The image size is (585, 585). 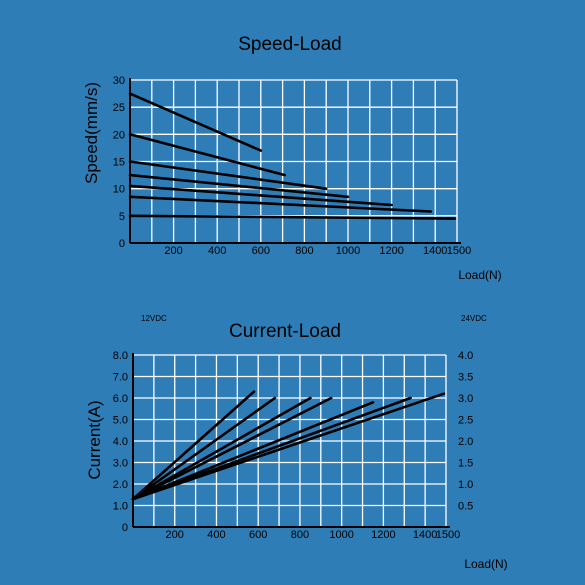 What do you see at coordinates (154, 318) in the screenshot?
I see `left-axis-note: 12VDC` at bounding box center [154, 318].